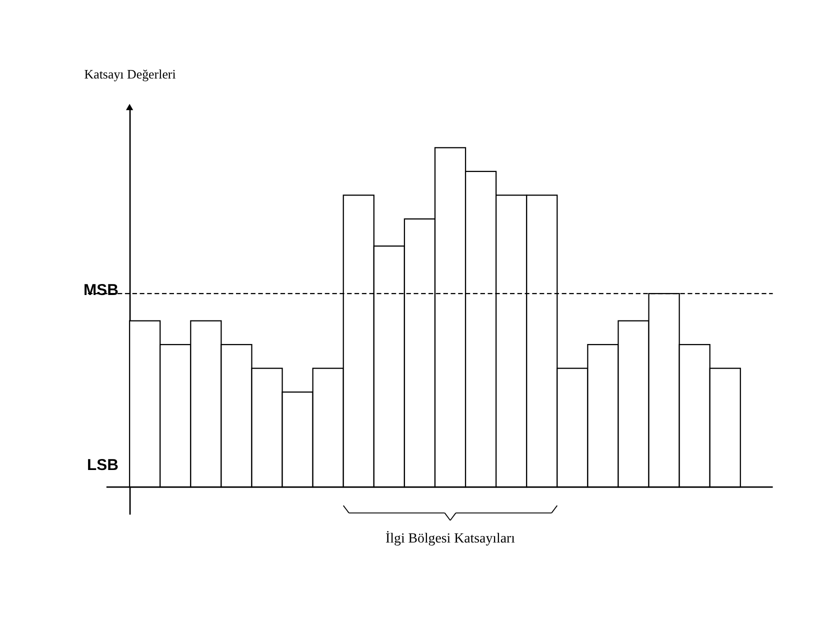  Describe the element at coordinates (451, 538) in the screenshot. I see `text: İlgi Bölgesi Katsayıları` at that location.